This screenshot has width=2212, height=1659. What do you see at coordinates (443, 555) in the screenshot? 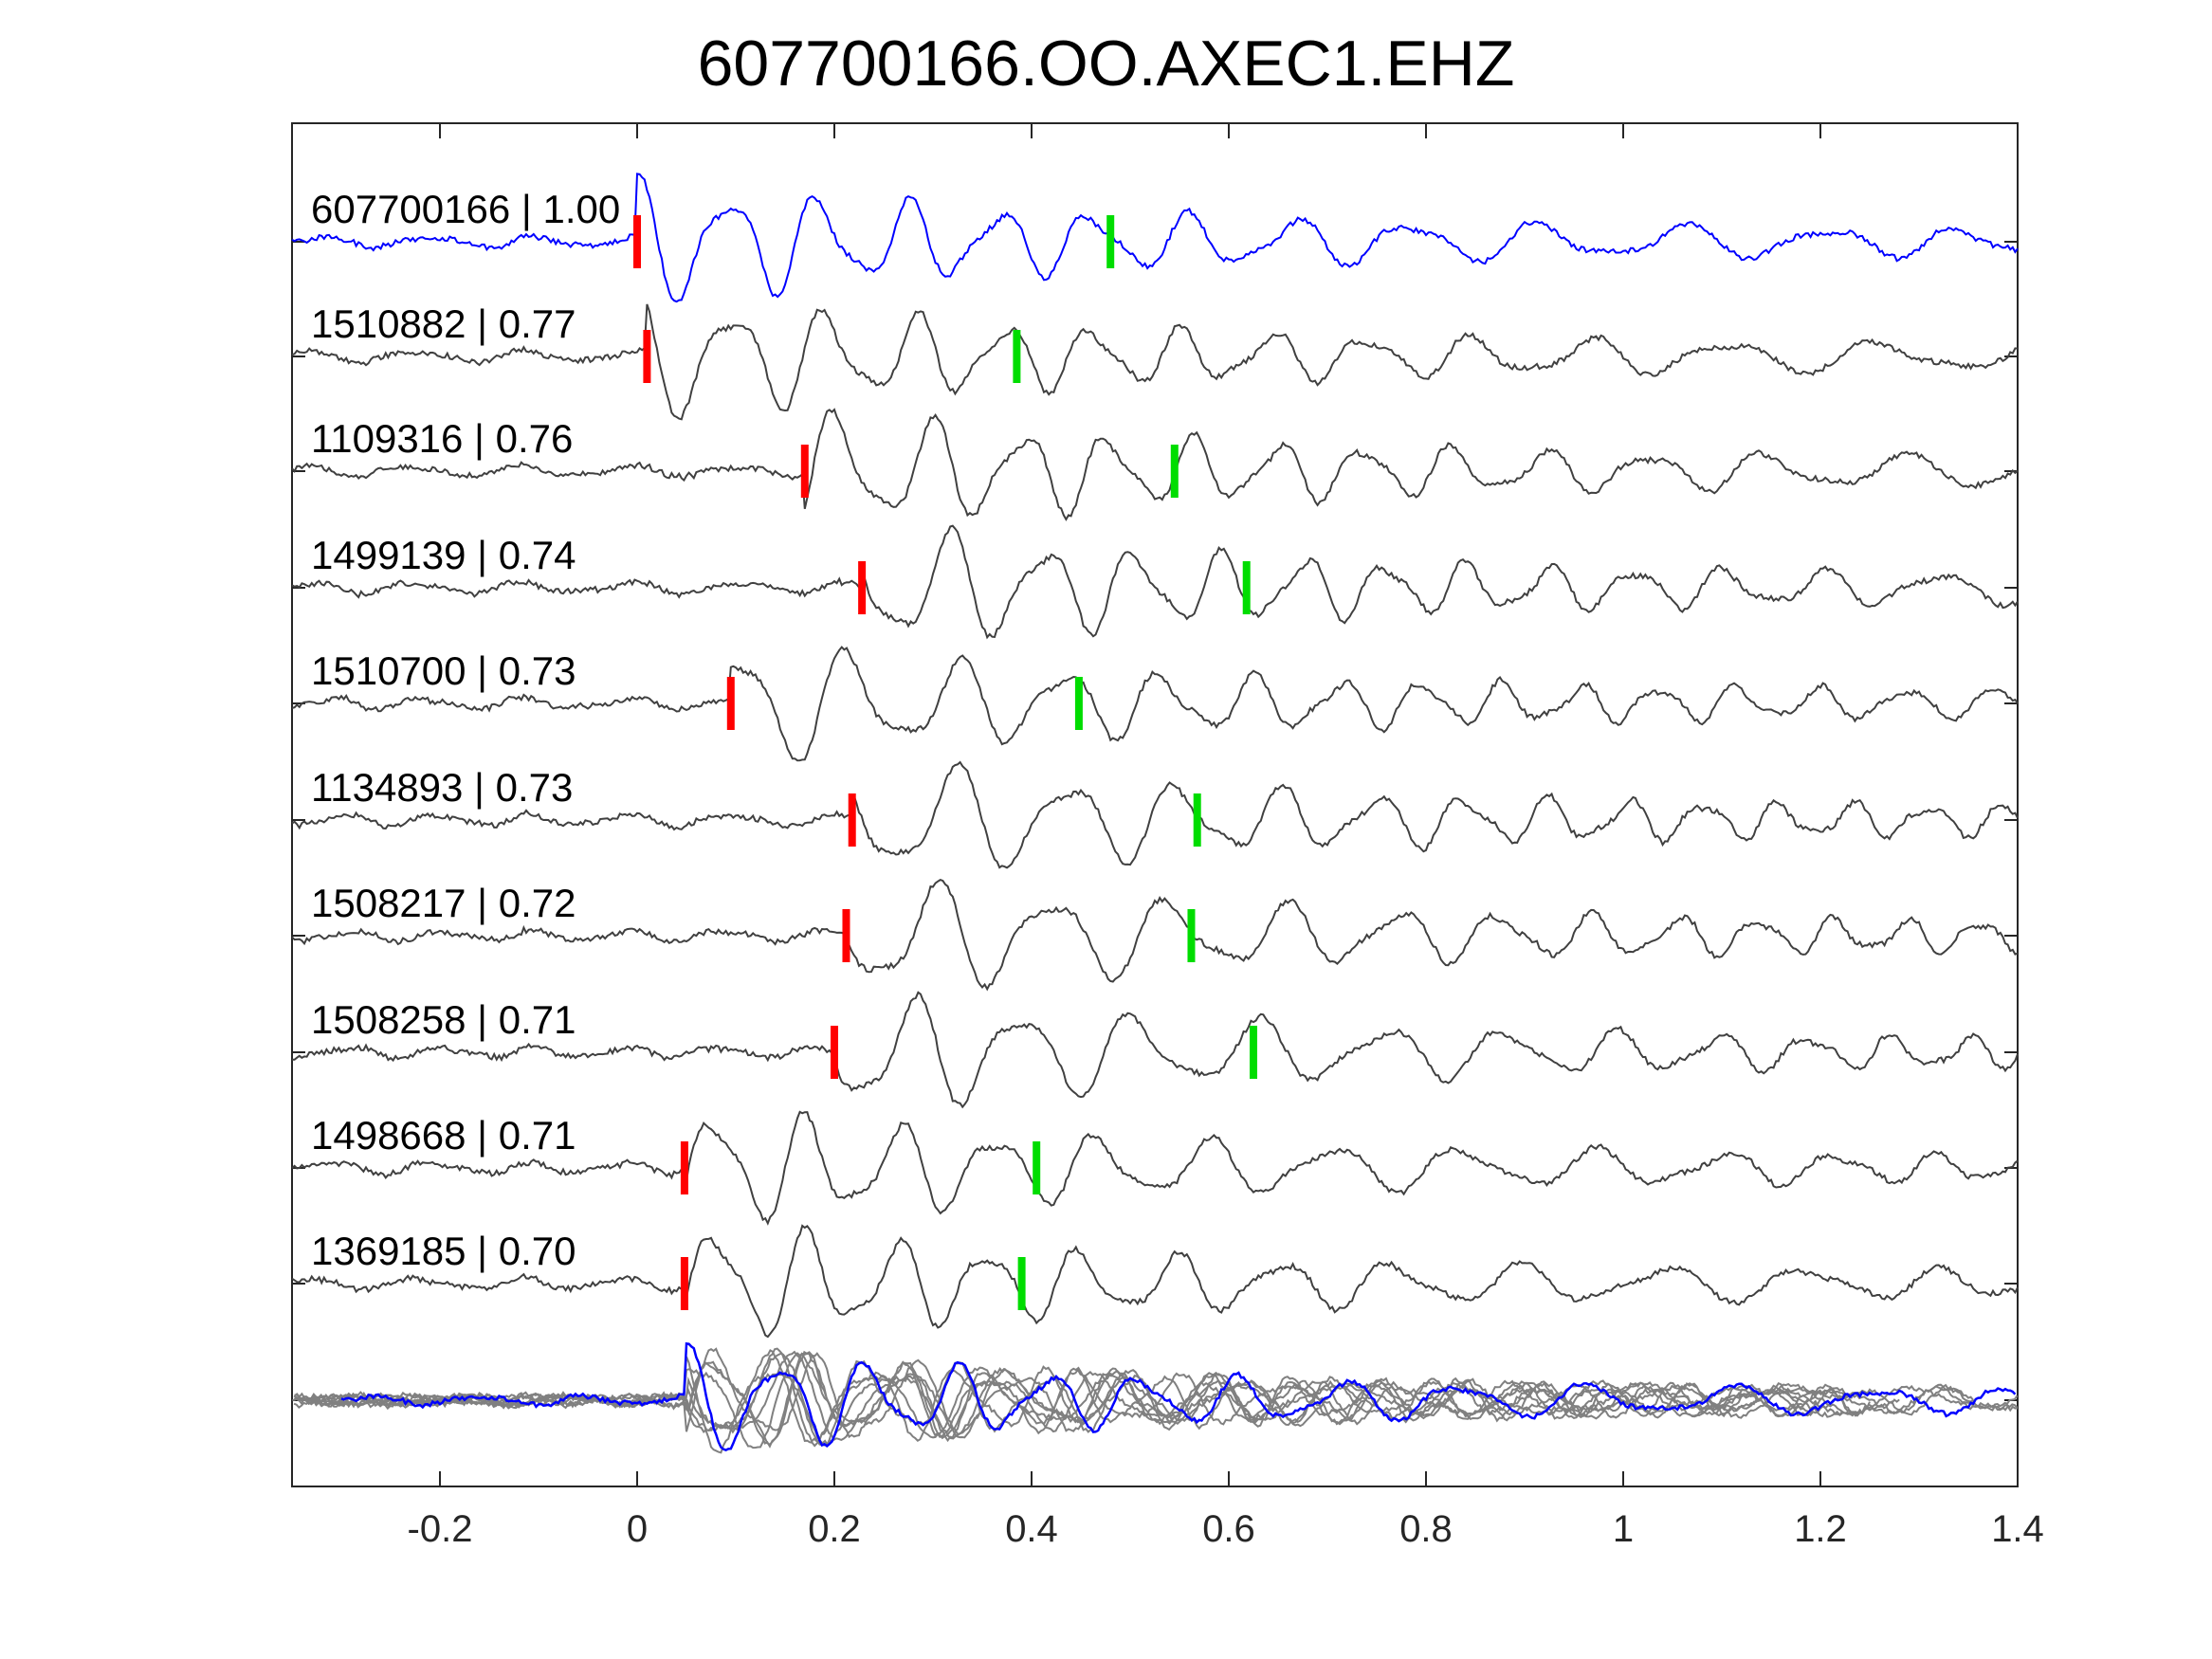
I see `trace-label: 1499139 | 0.74` at bounding box center [443, 555].